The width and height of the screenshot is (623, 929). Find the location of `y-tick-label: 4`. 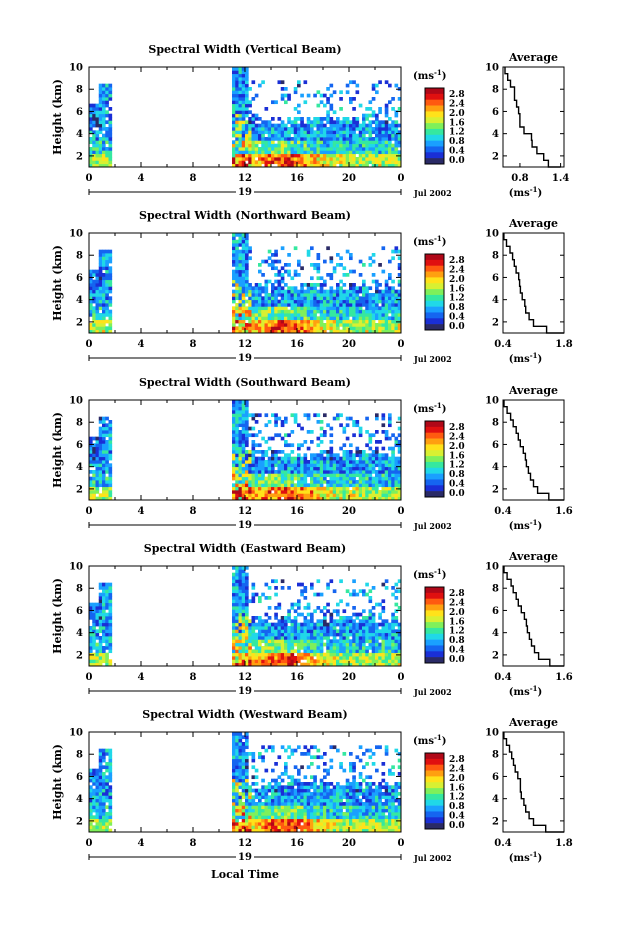

y-tick-label: 4 is located at coordinates (79, 134).